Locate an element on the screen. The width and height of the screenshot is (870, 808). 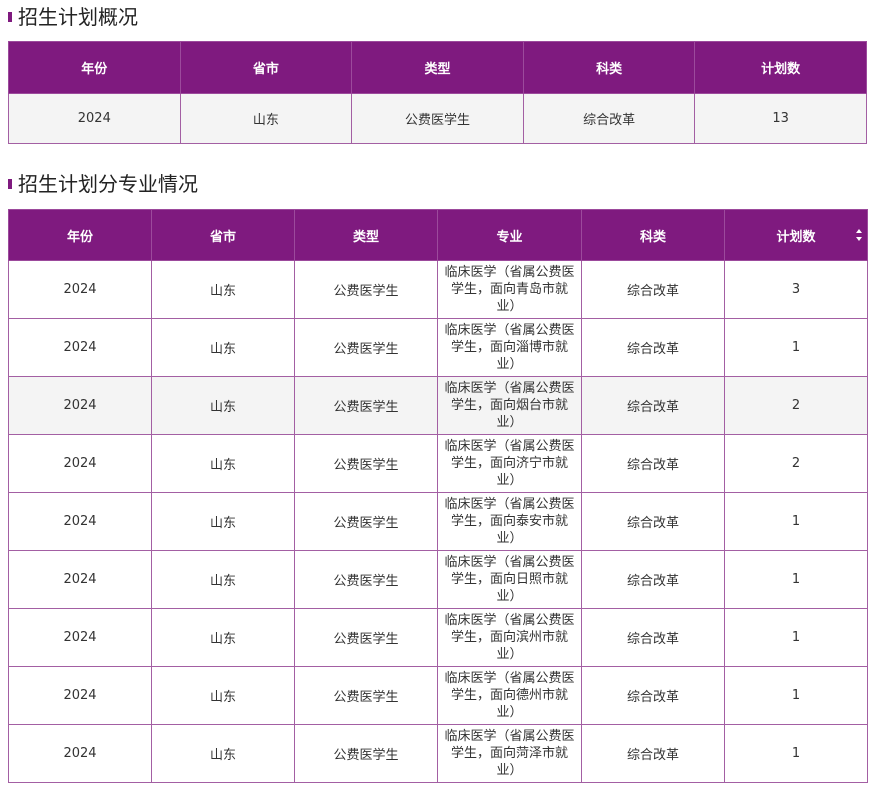
detail-cell-major-line: 学生，面向烟台市就 is located at coordinates (509, 405).